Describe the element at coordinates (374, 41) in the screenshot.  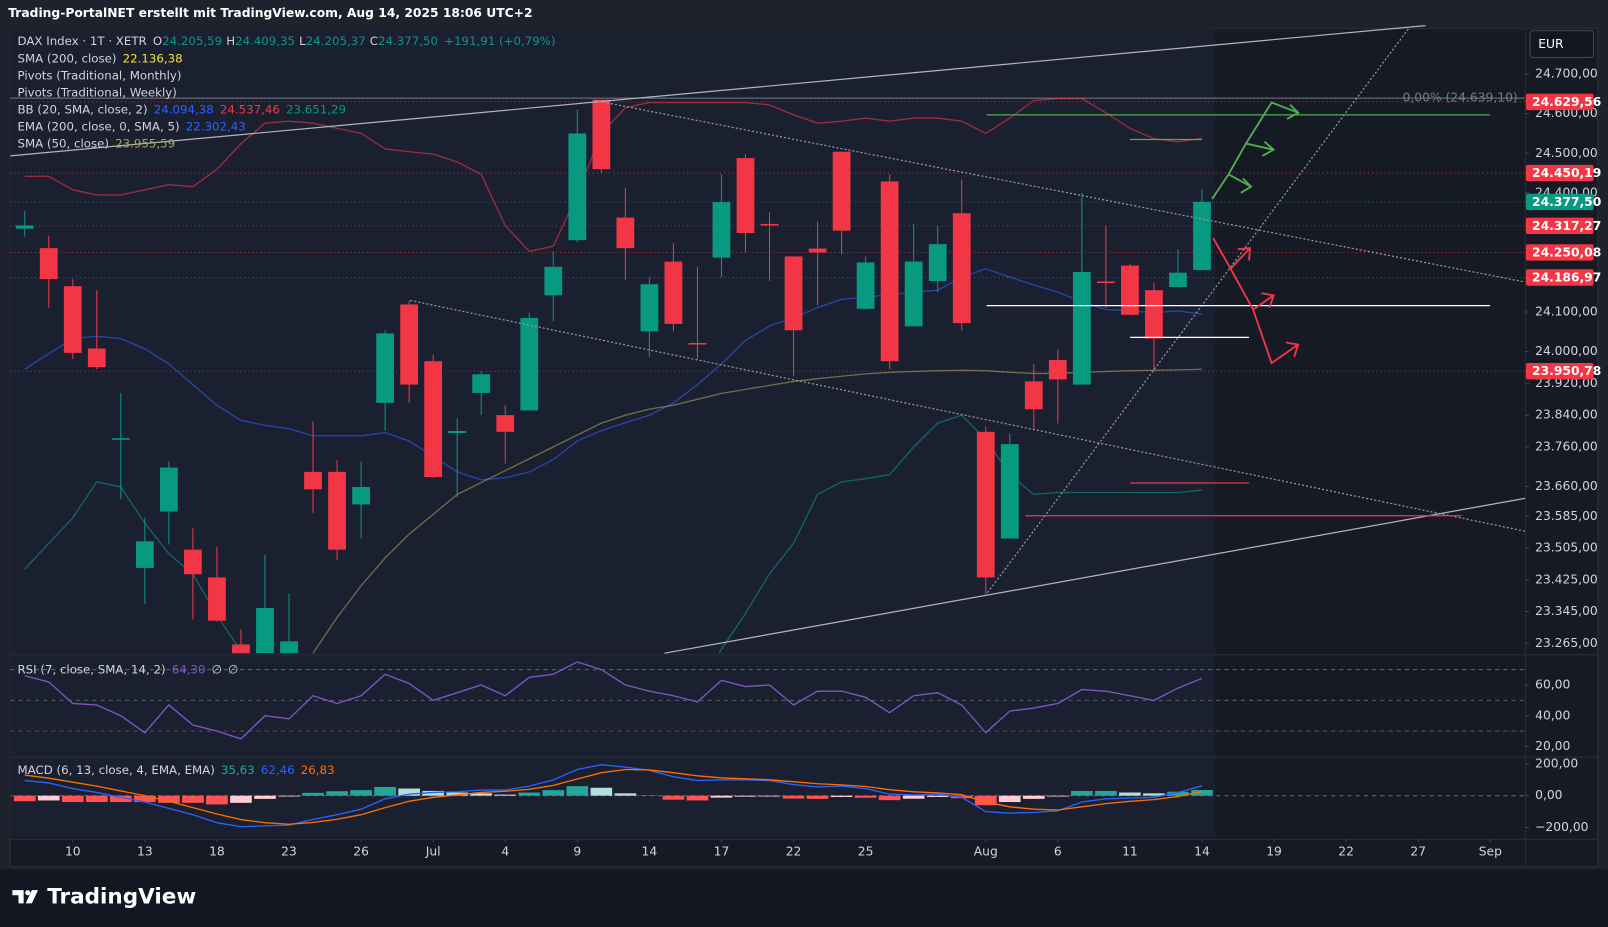
I see `quote-key: C` at that location.